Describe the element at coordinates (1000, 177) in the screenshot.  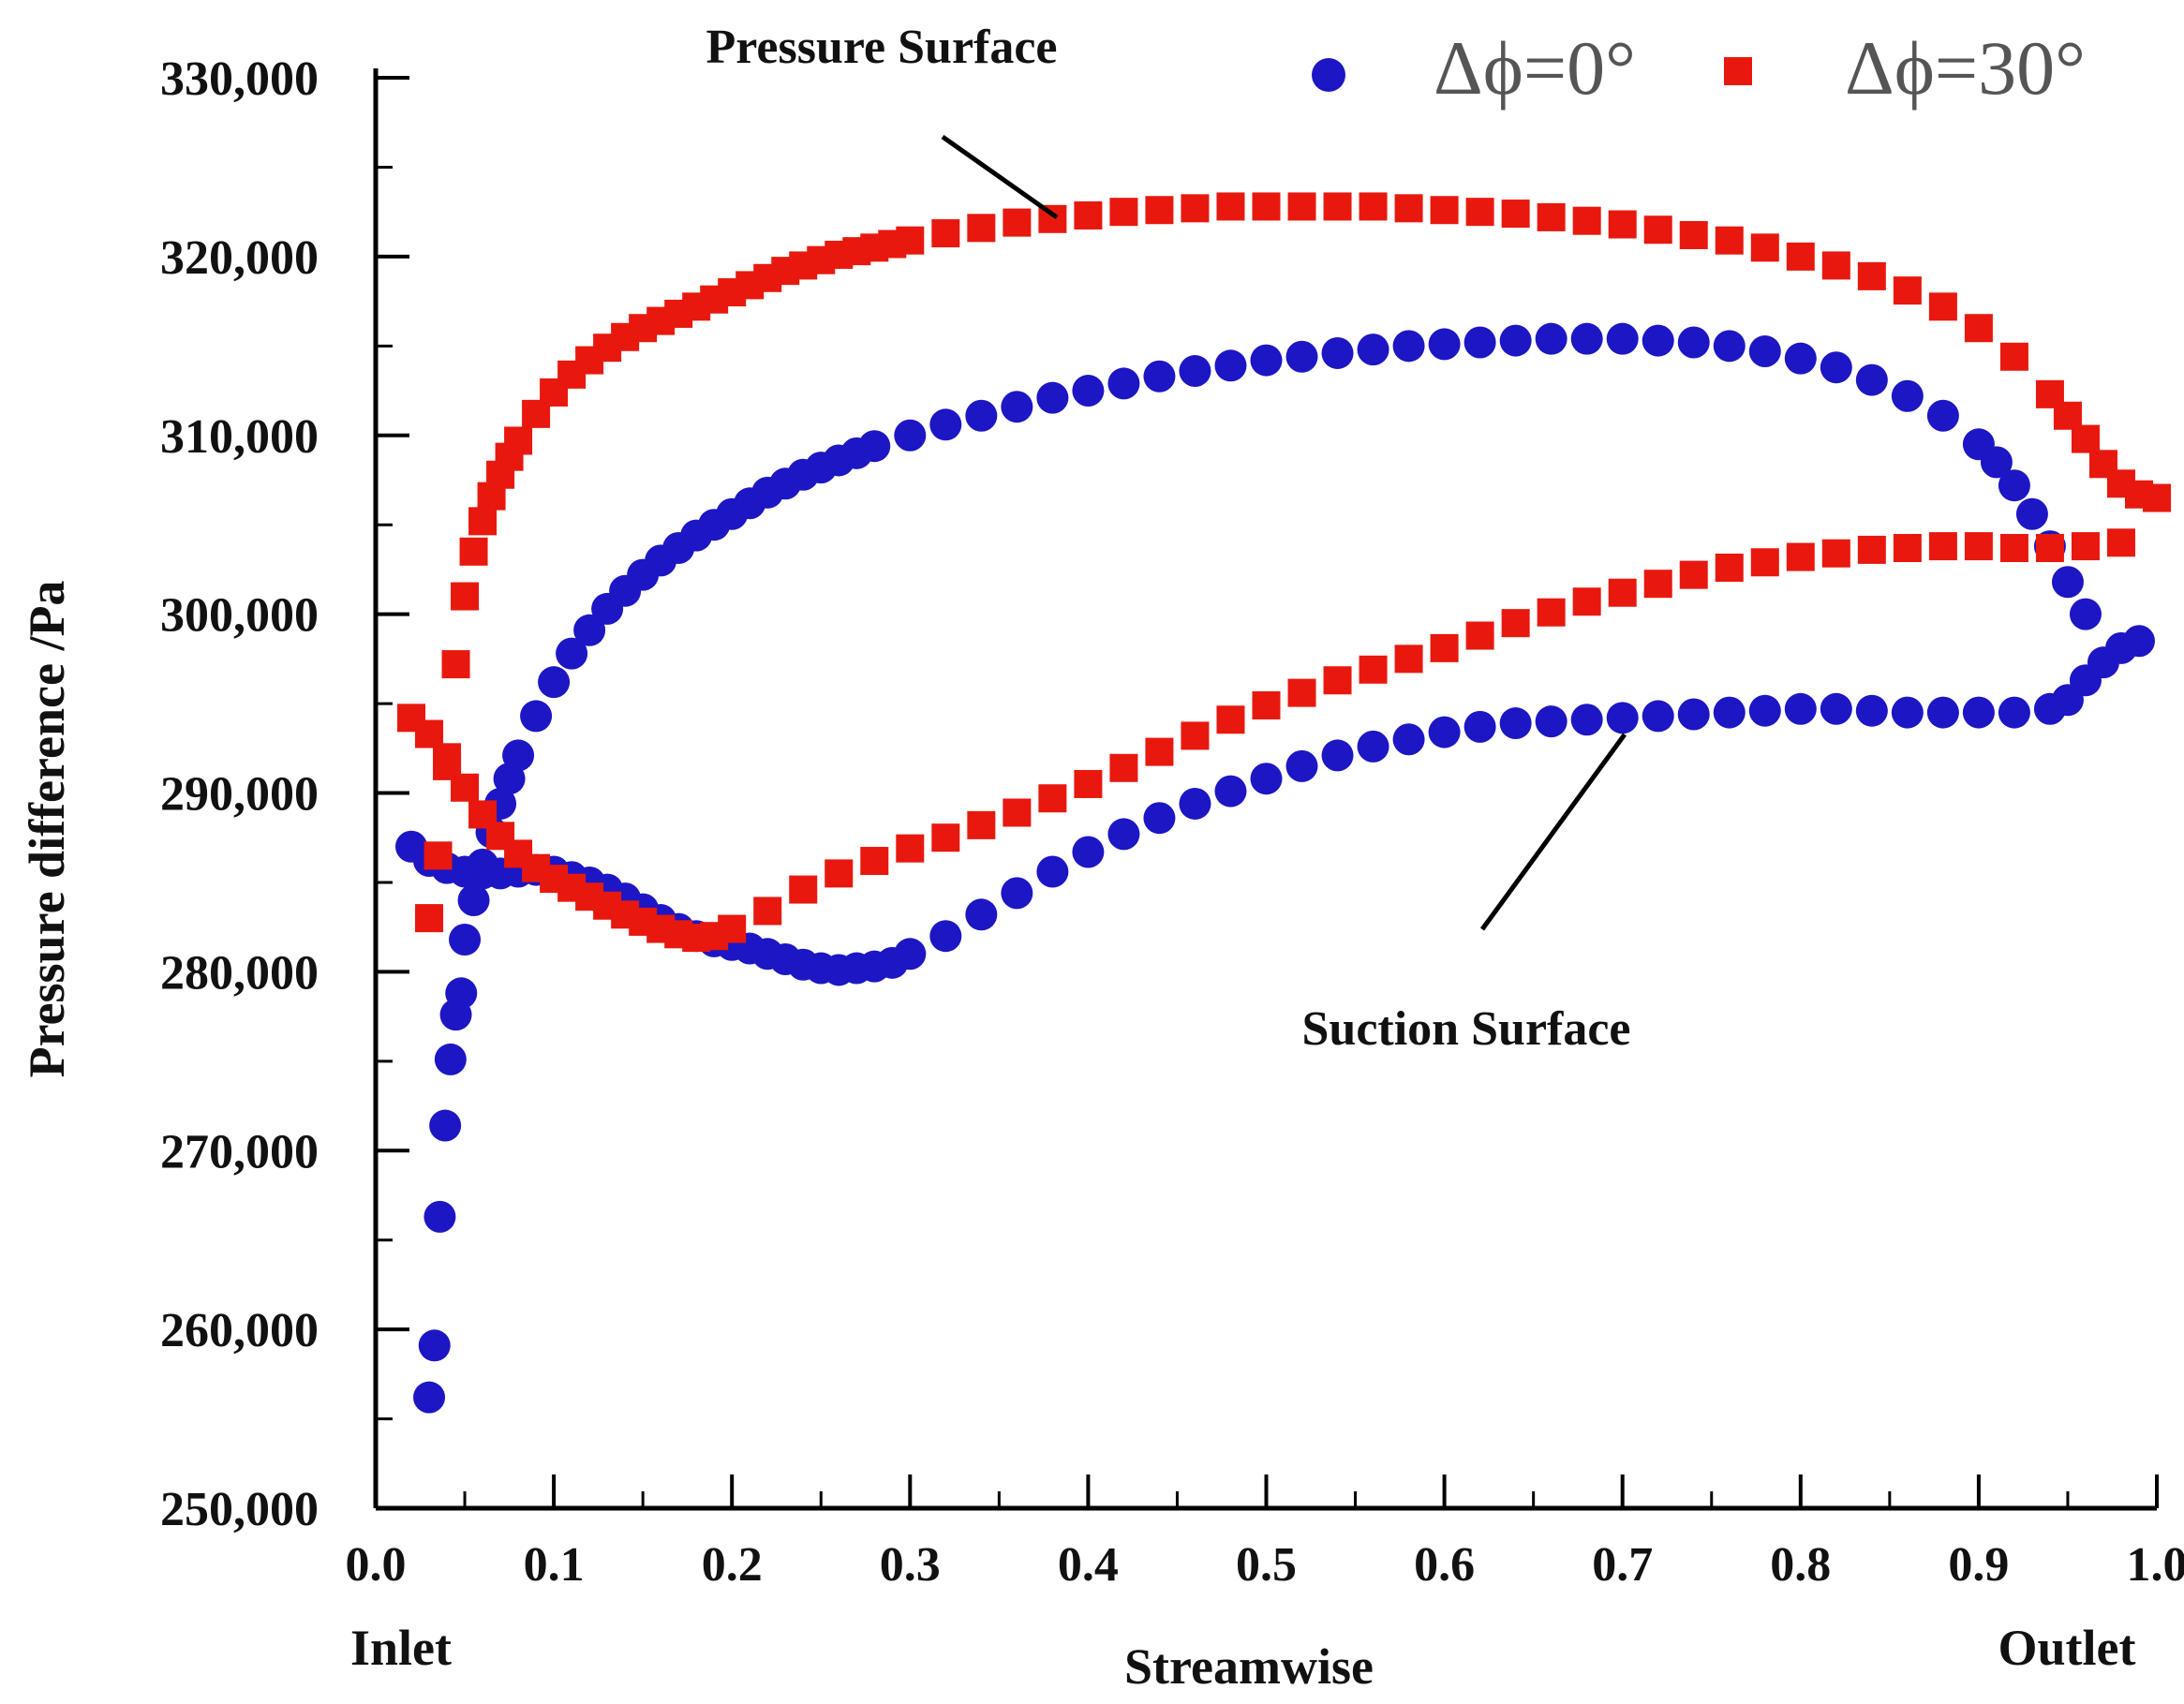
I see `pressure-surface-pointer` at that location.